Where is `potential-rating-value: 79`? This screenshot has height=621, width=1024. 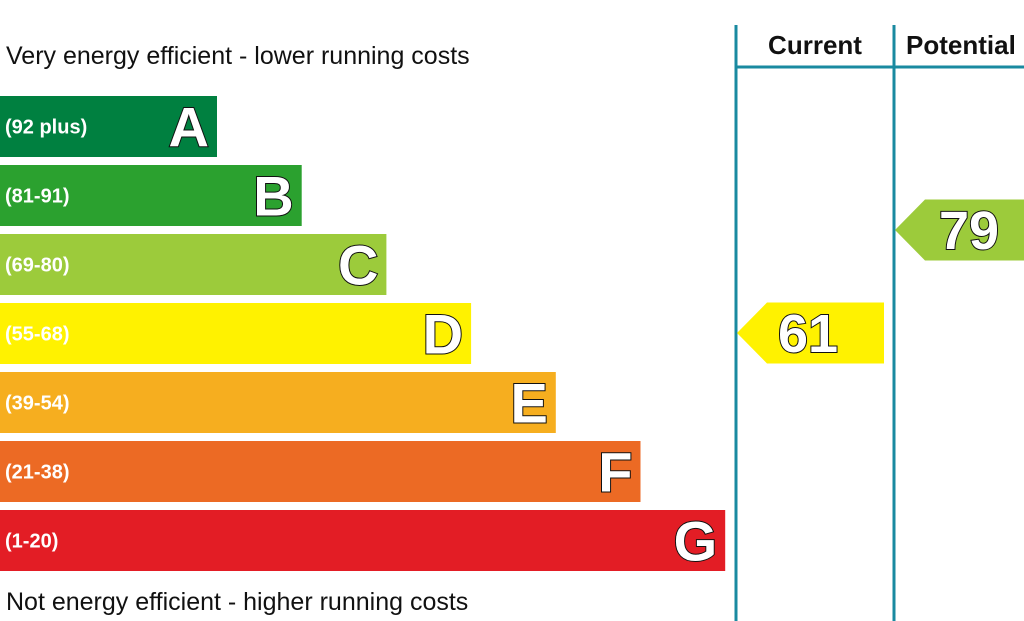 potential-rating-value: 79 is located at coordinates (969, 231).